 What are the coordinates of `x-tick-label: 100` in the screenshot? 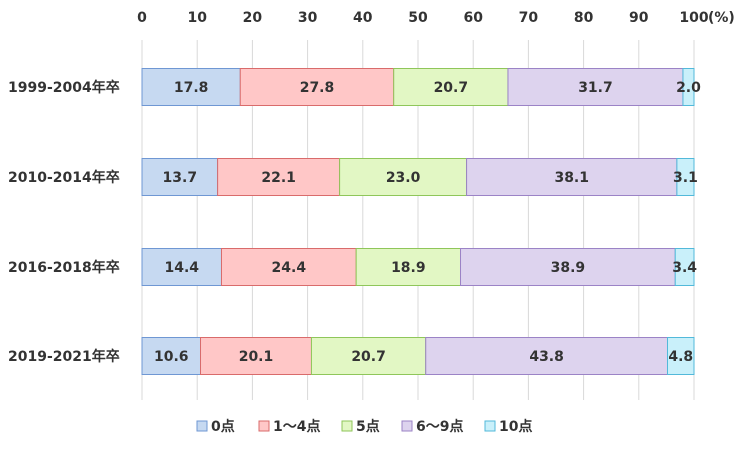 It's located at (693, 18).